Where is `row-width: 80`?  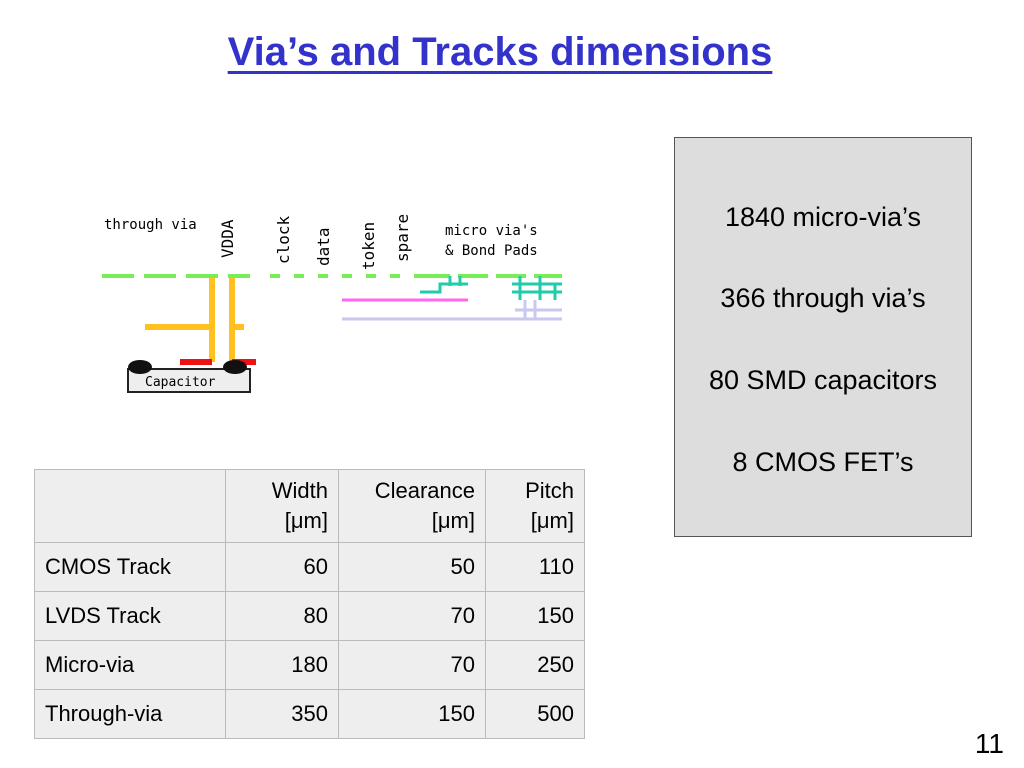 row-width: 80 is located at coordinates (282, 616).